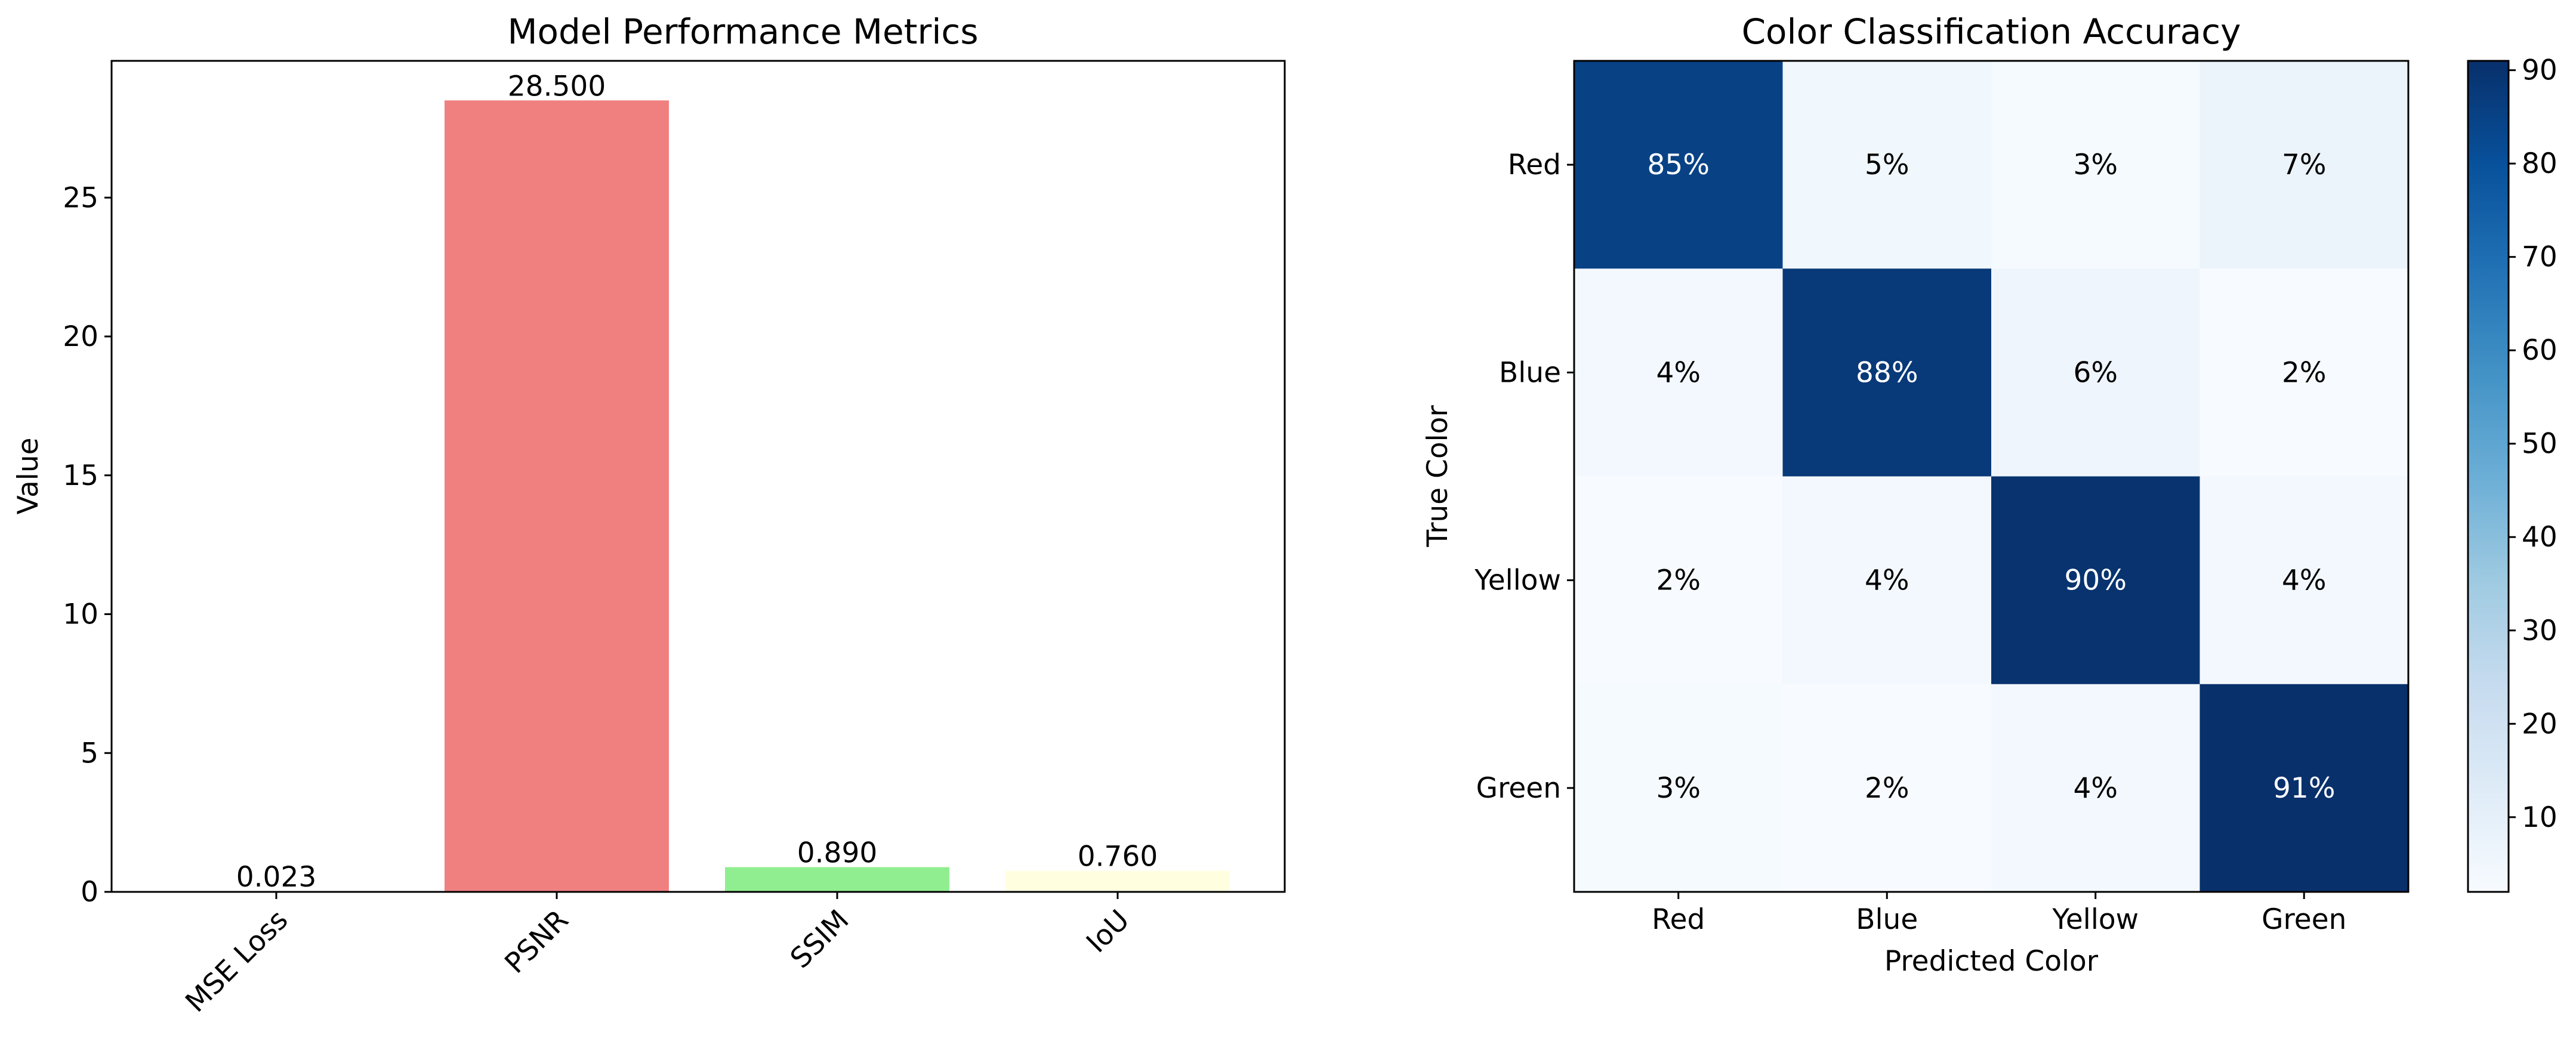 The height and width of the screenshot is (1044, 2576). What do you see at coordinates (87, 545) in the screenshot?
I see `bar-y-ticks: 0 5 10 15 20 25` at bounding box center [87, 545].